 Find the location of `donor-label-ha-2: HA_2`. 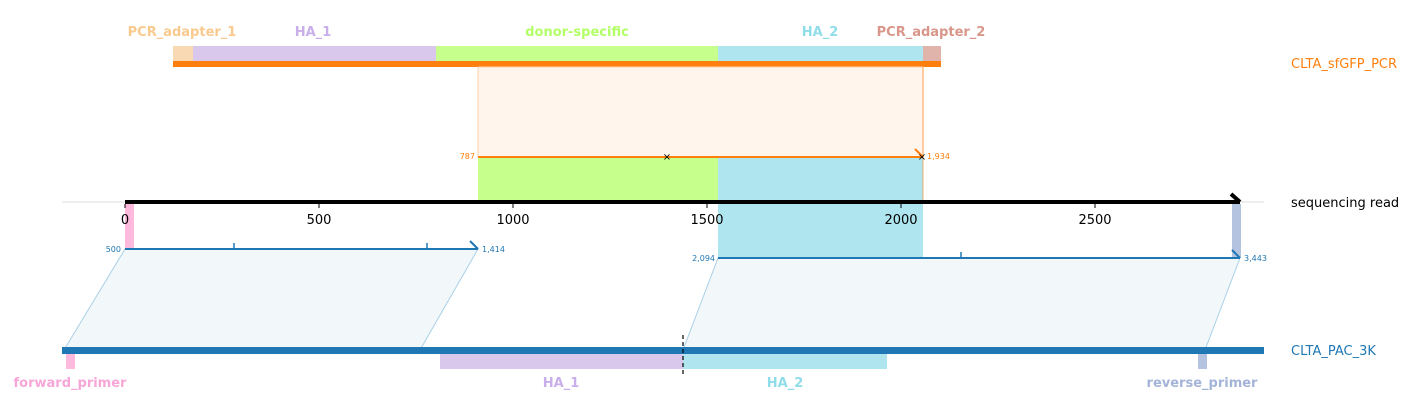

donor-label-ha-2: HA_2 is located at coordinates (820, 32).